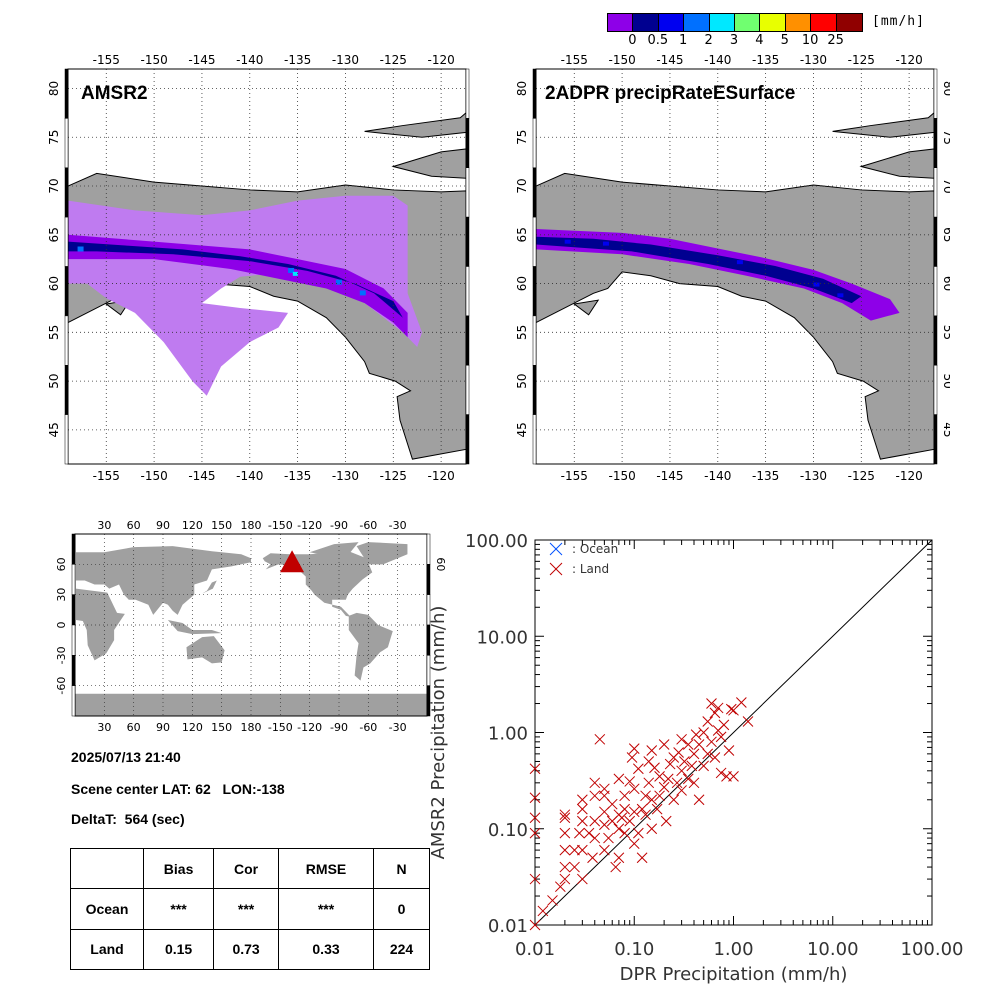 The height and width of the screenshot is (1000, 1000). I want to click on stats-rmse: ***, so click(326, 909).